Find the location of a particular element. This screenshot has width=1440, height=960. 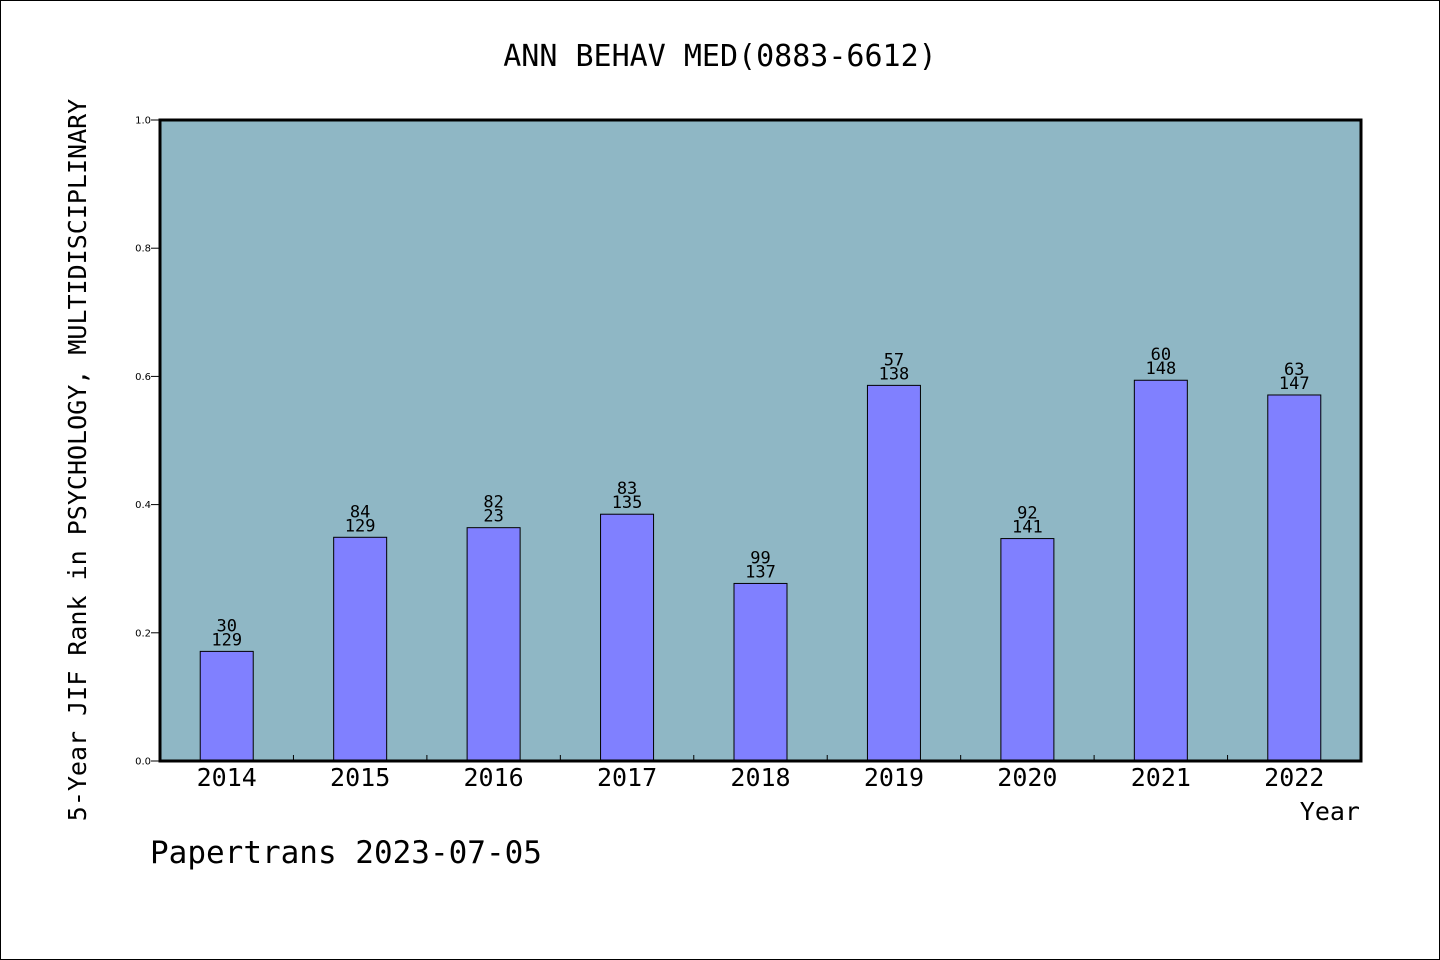

bar-2021 is located at coordinates (1160, 570).